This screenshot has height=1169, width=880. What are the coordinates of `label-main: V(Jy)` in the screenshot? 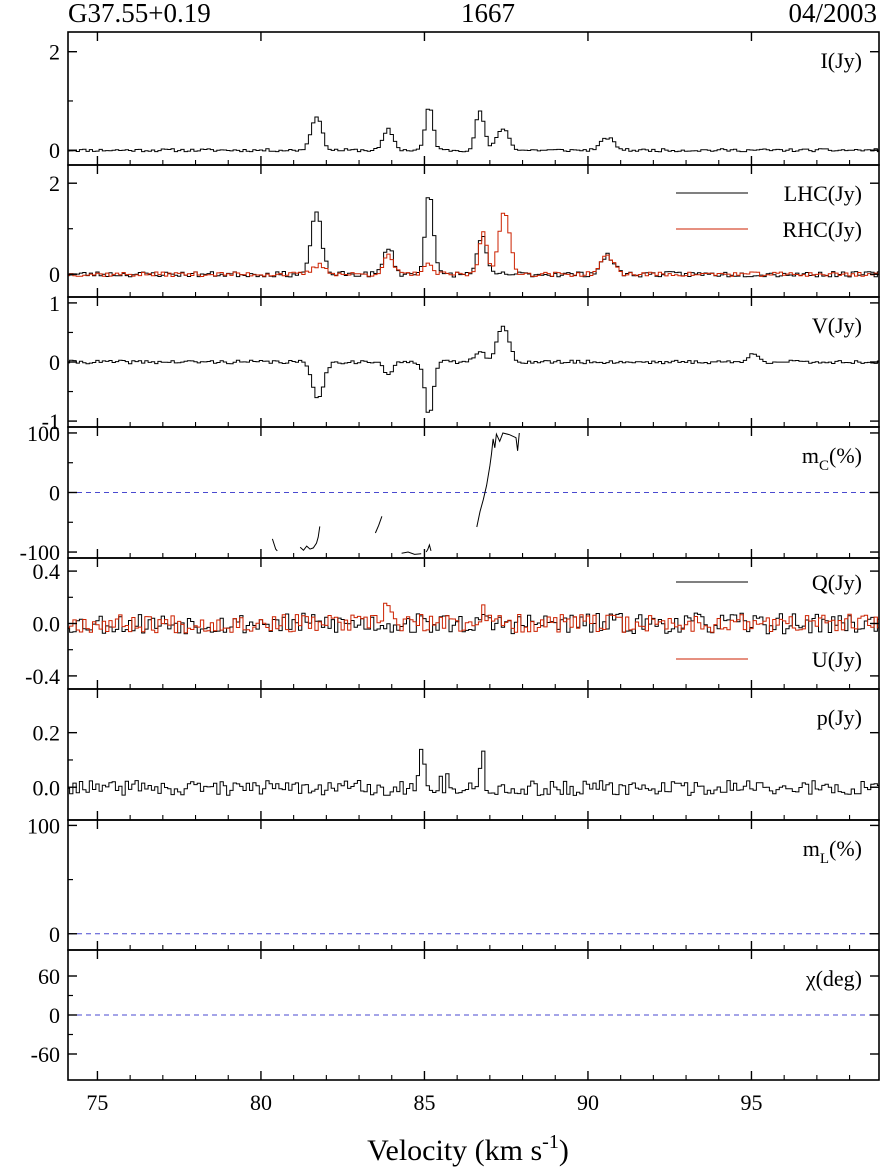 It's located at (837, 325).